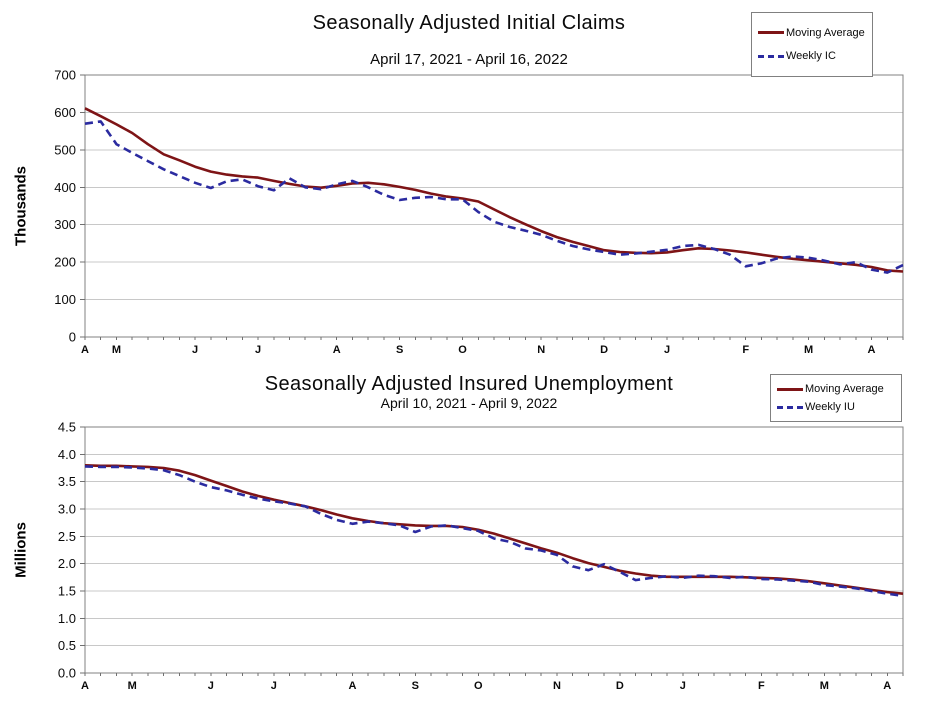  What do you see at coordinates (67, 618) in the screenshot?
I see `svg-text: 1.0` at bounding box center [67, 618].